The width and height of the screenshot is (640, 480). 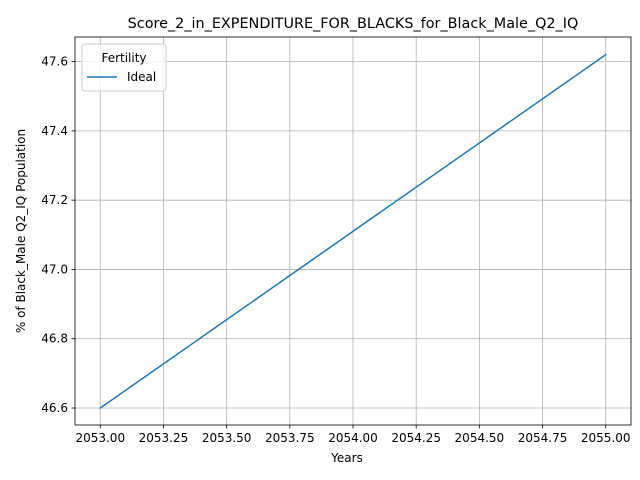 I want to click on x-tick-label: 2054.25, so click(x=416, y=438).